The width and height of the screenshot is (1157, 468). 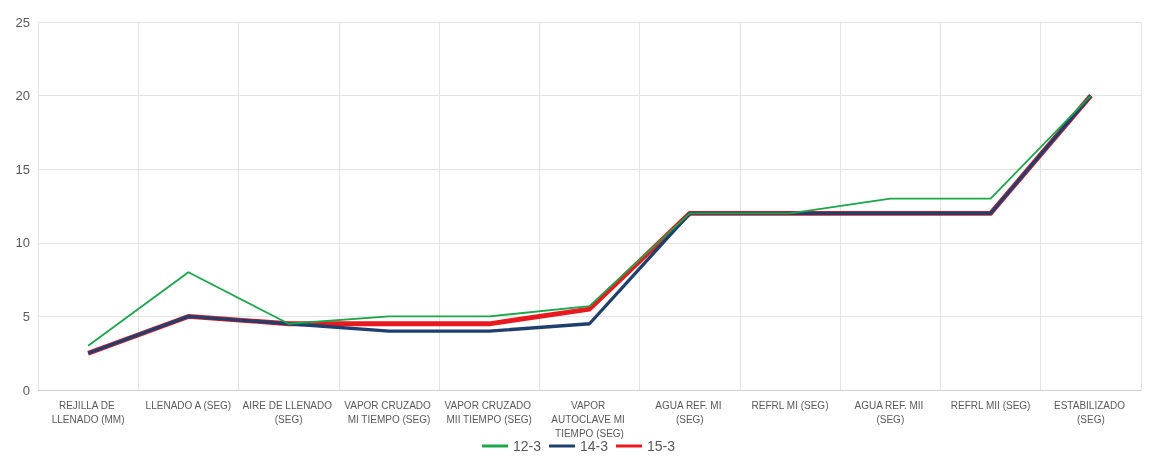 I want to click on x-tick-label: VAPOR CRUZADO MII TIEMPO (SEG), so click(x=489, y=412).